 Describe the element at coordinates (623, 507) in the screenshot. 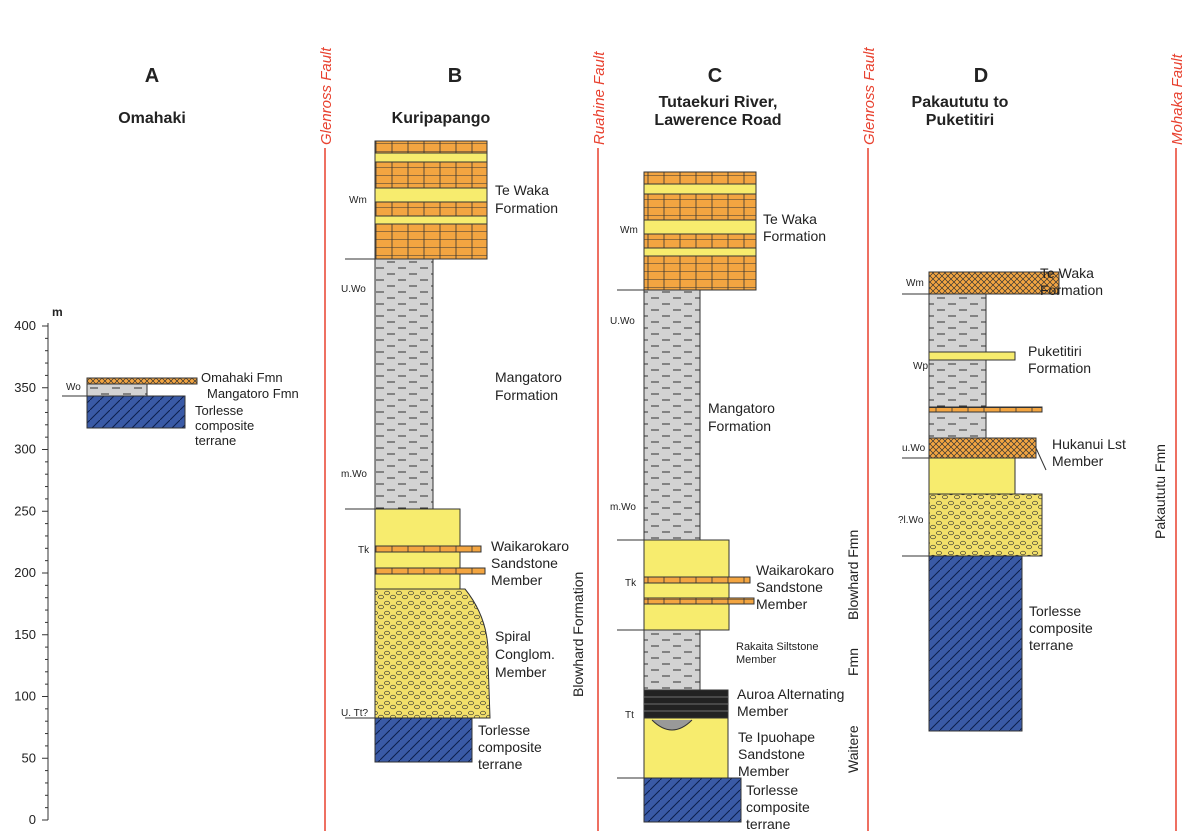

I see `code-c-mwo: m.Wo` at that location.